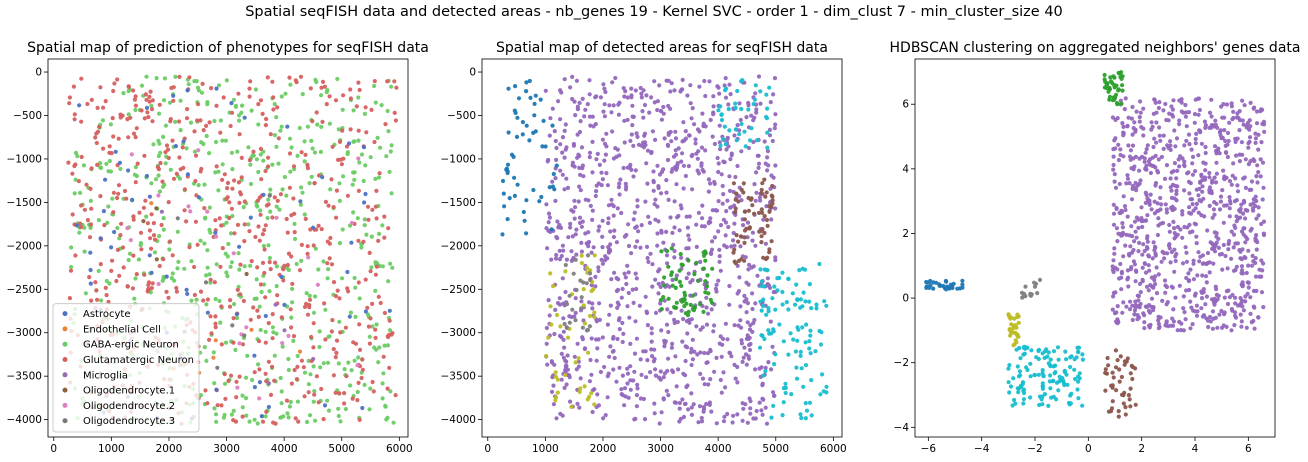 Image resolution: width=1308 pixels, height=462 pixels. Describe the element at coordinates (1113, 88) in the screenshot. I see `series-green` at that location.